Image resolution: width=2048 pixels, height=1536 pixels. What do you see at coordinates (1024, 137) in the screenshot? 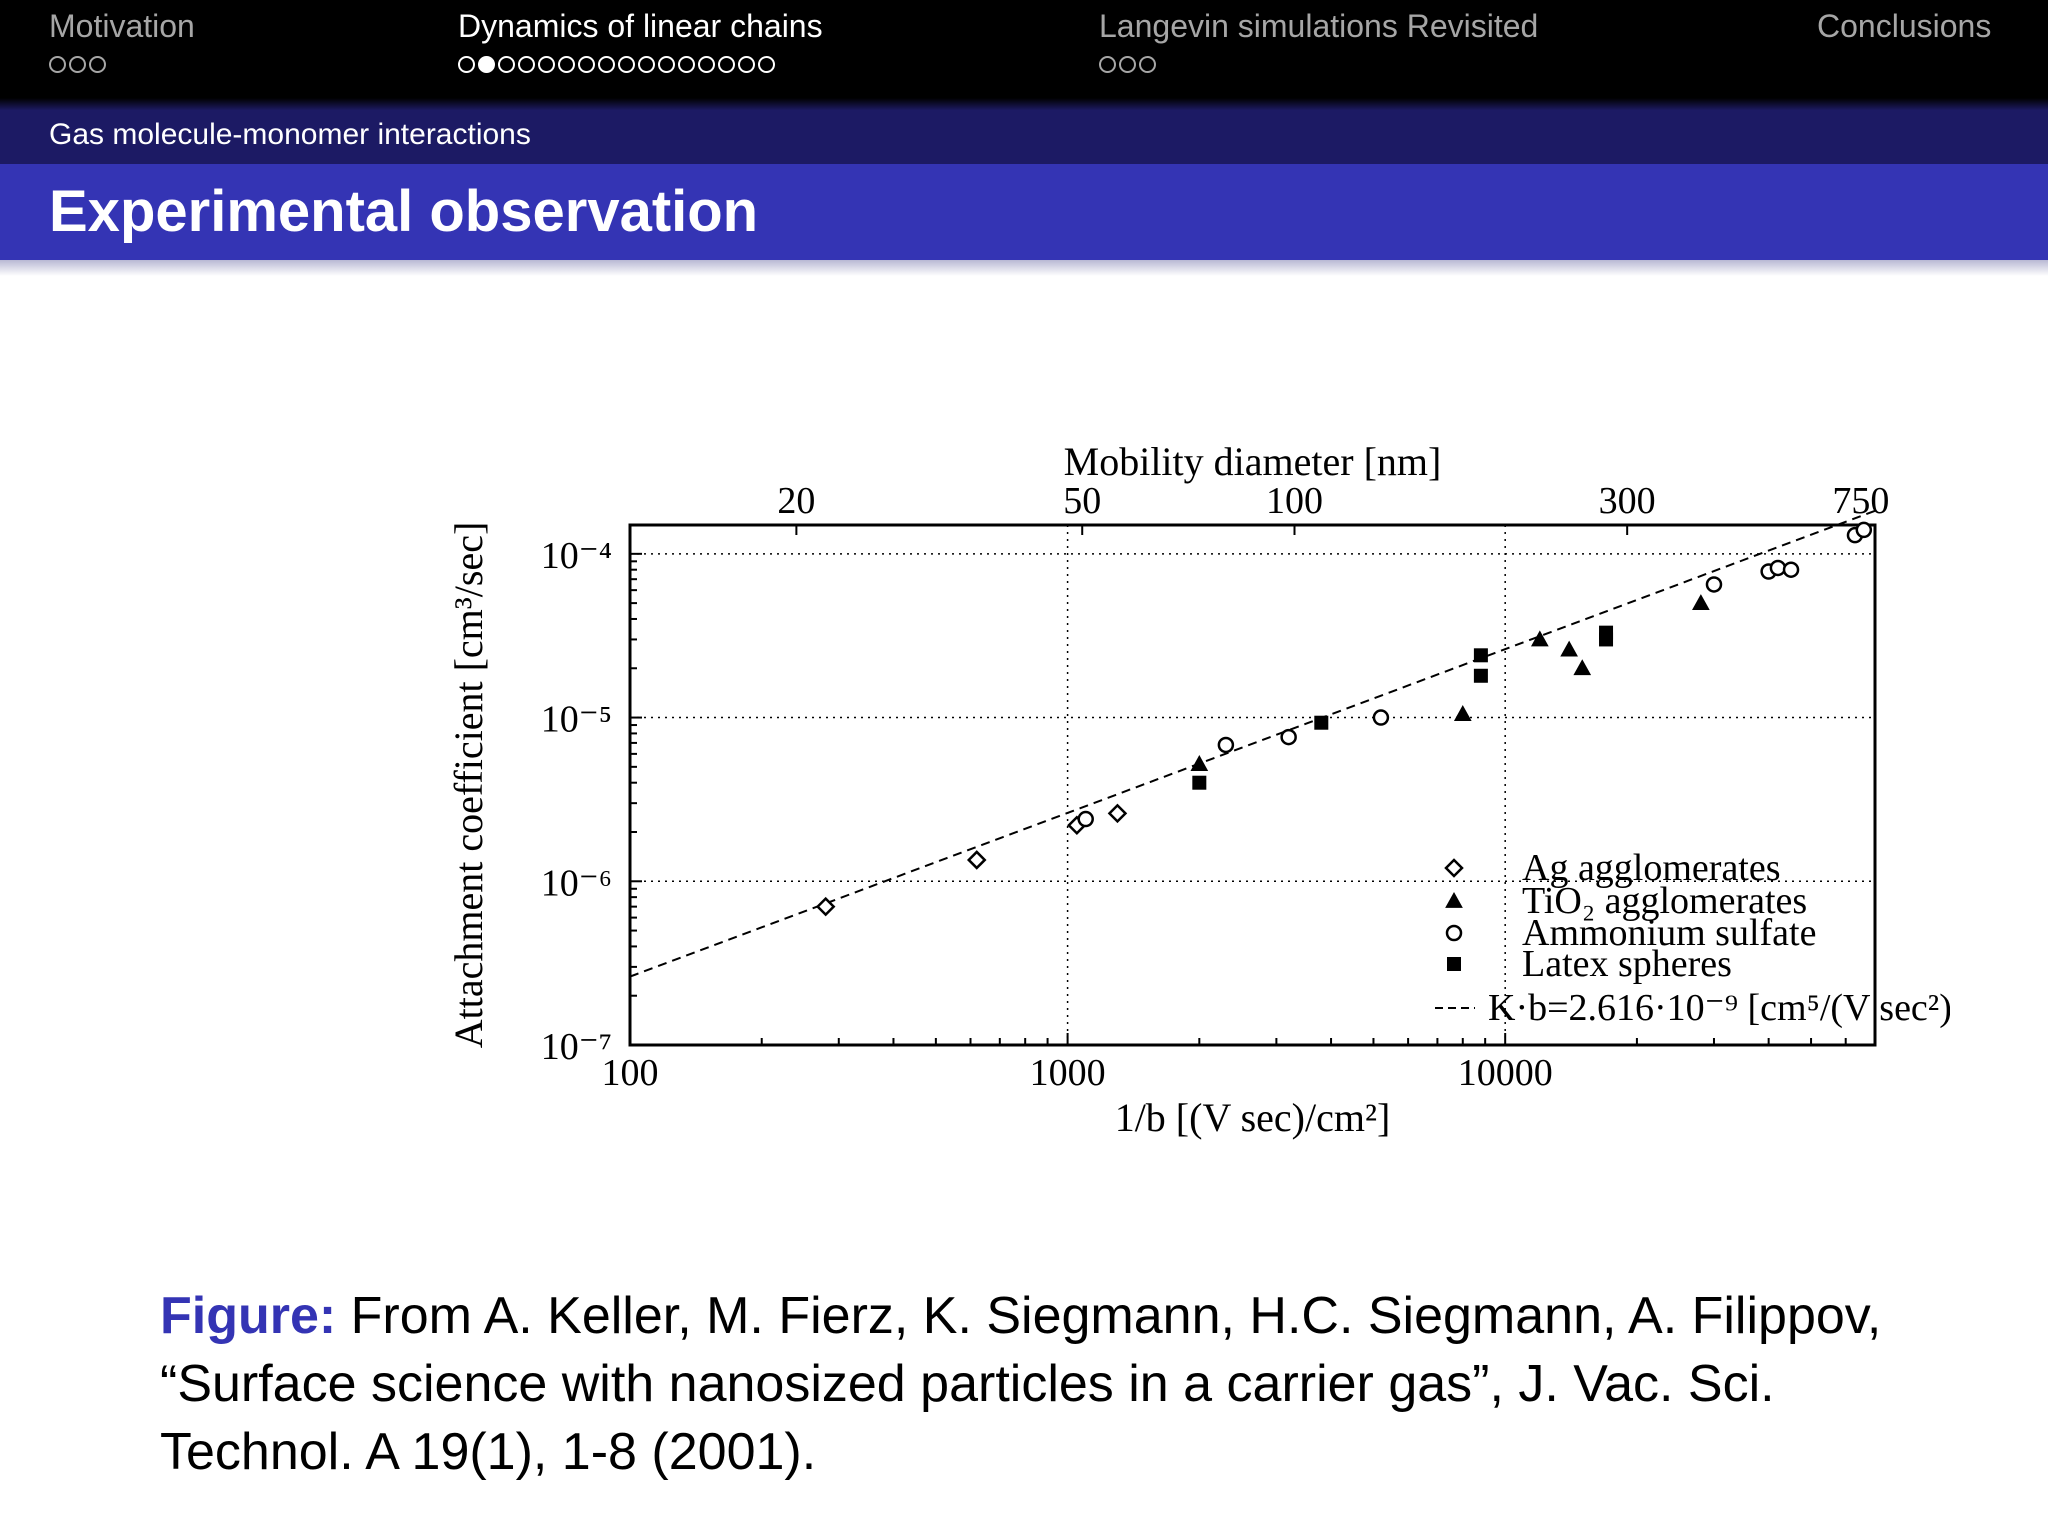
I see `subsection-bar: Gas molecule-monomer interactions` at bounding box center [1024, 137].